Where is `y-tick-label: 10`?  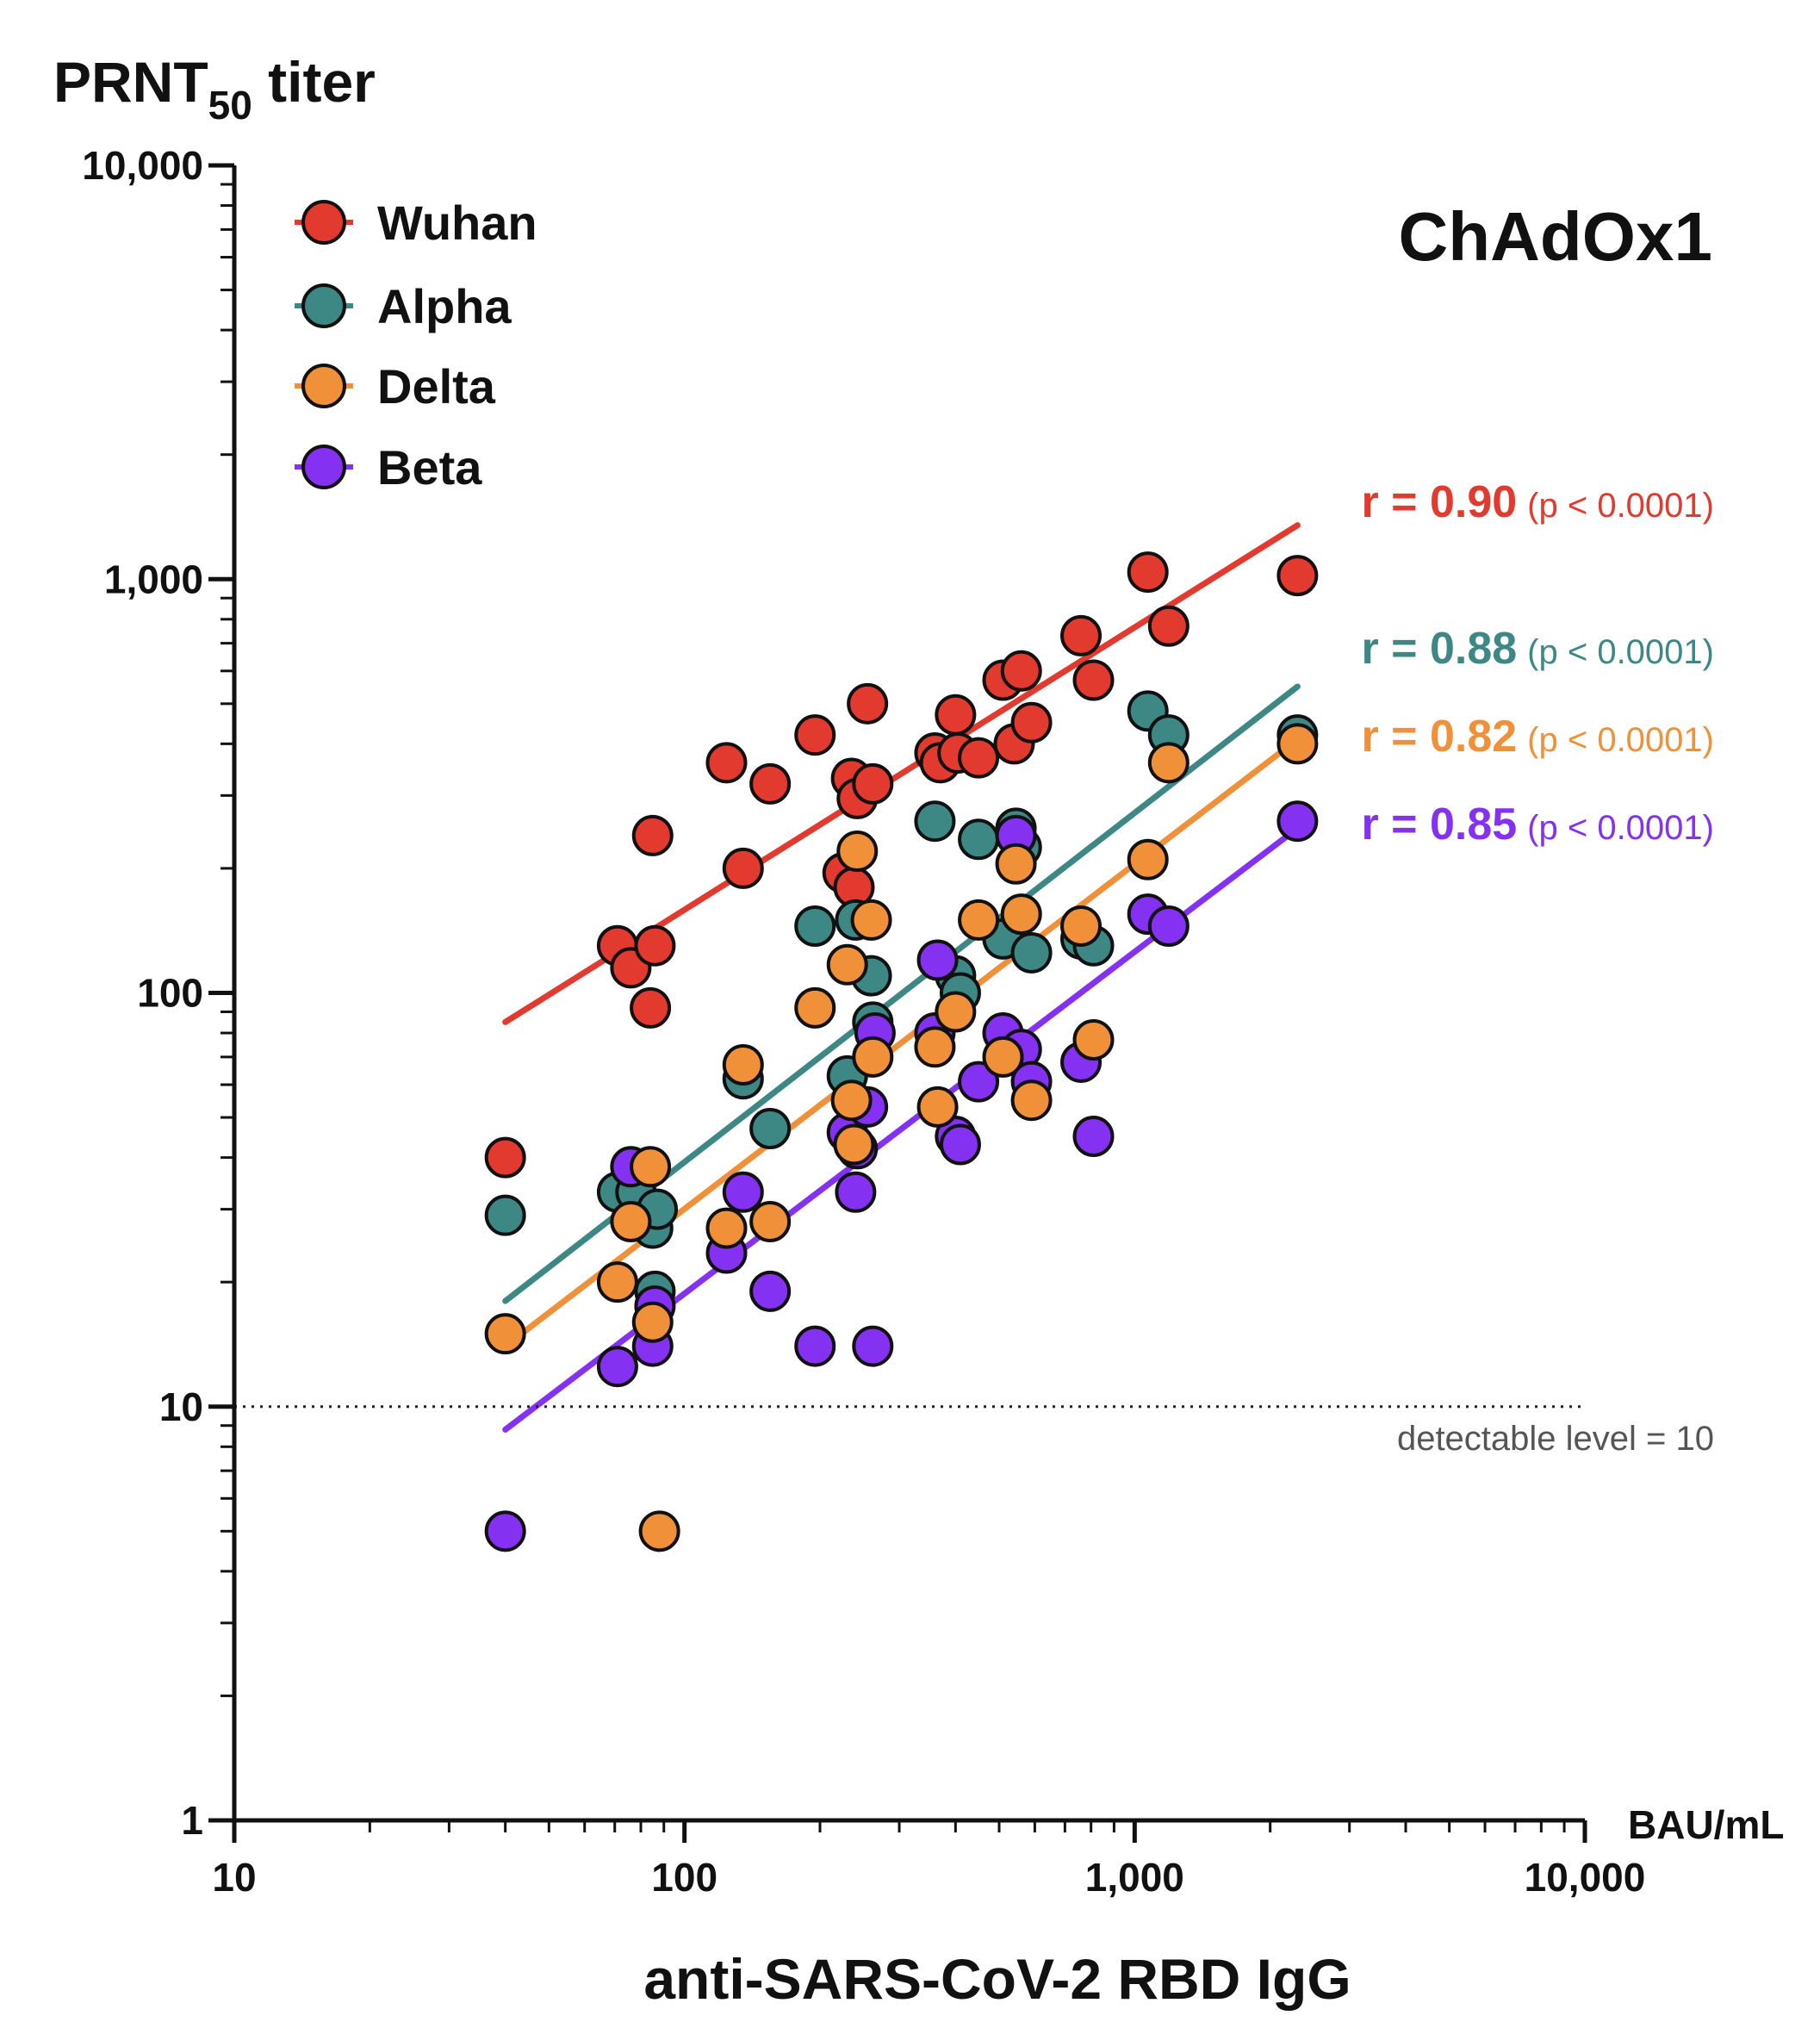 y-tick-label: 10 is located at coordinates (181, 1407).